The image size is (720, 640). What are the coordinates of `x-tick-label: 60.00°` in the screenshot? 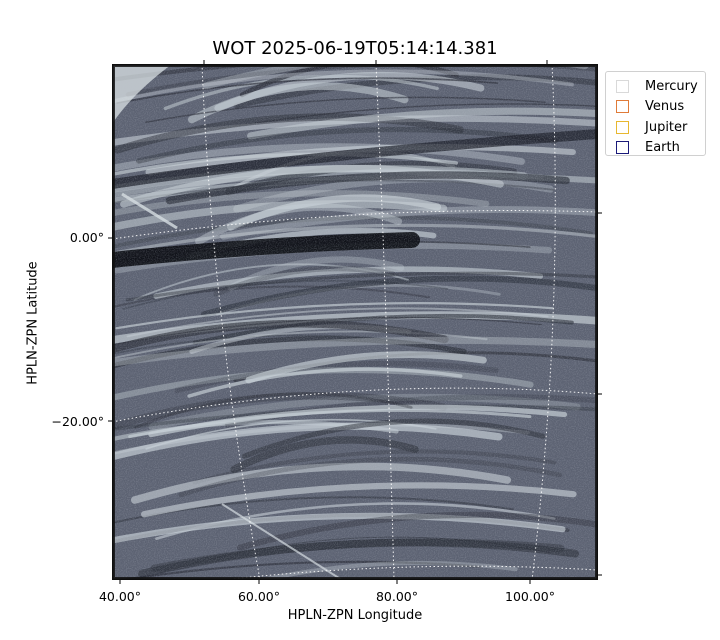 It's located at (259, 596).